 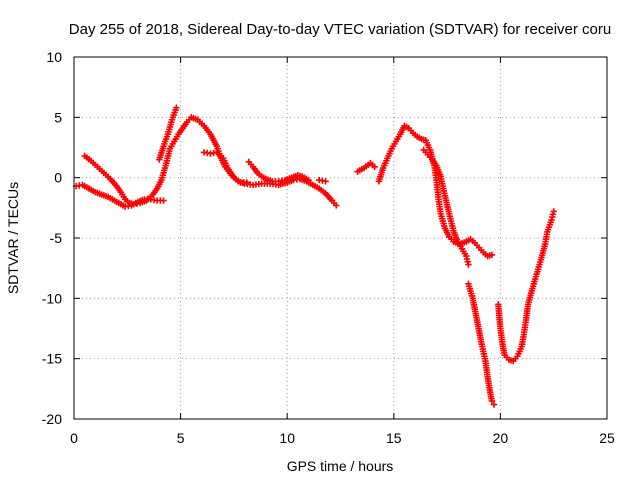 What do you see at coordinates (74, 438) in the screenshot?
I see `x-tick-label: 0` at bounding box center [74, 438].